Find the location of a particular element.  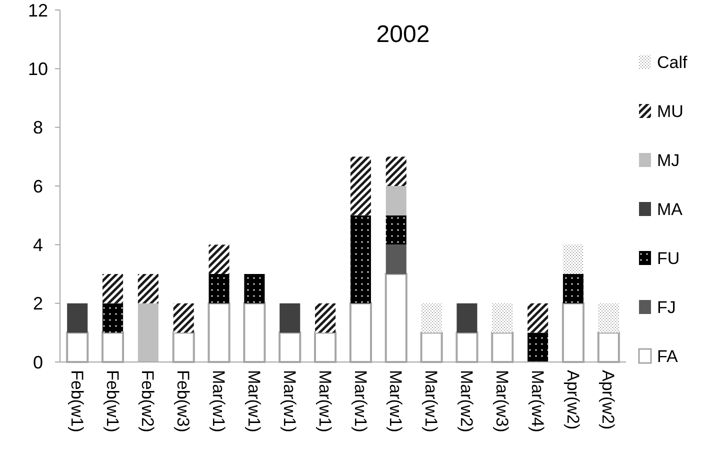

y-tick-label: 10 is located at coordinates (38, 68).